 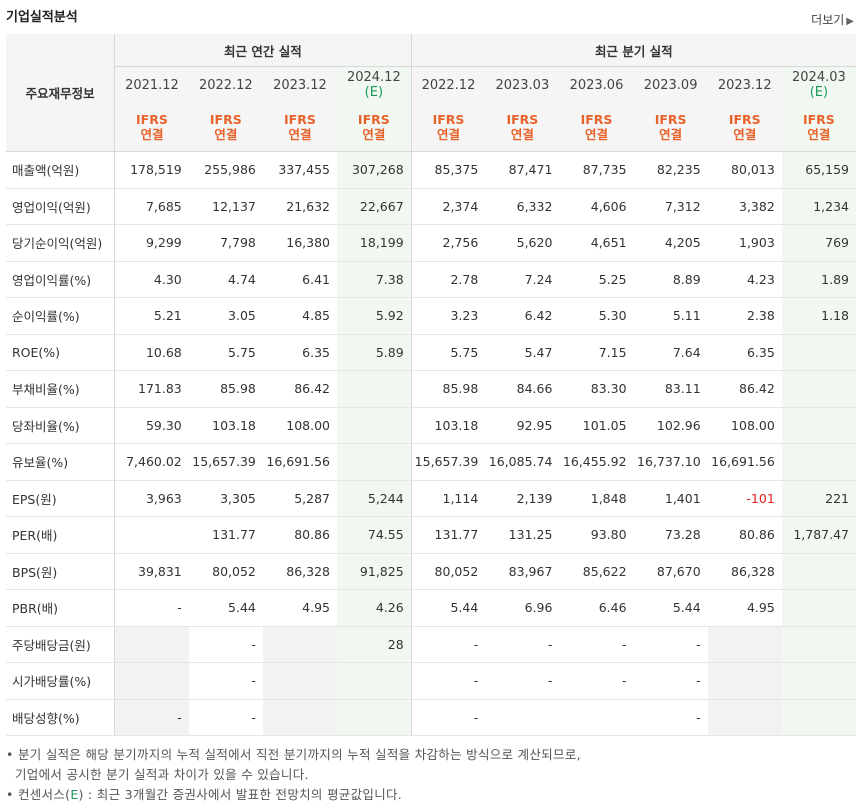 I want to click on row-label: 당좌비율(%), so click(x=61, y=425).